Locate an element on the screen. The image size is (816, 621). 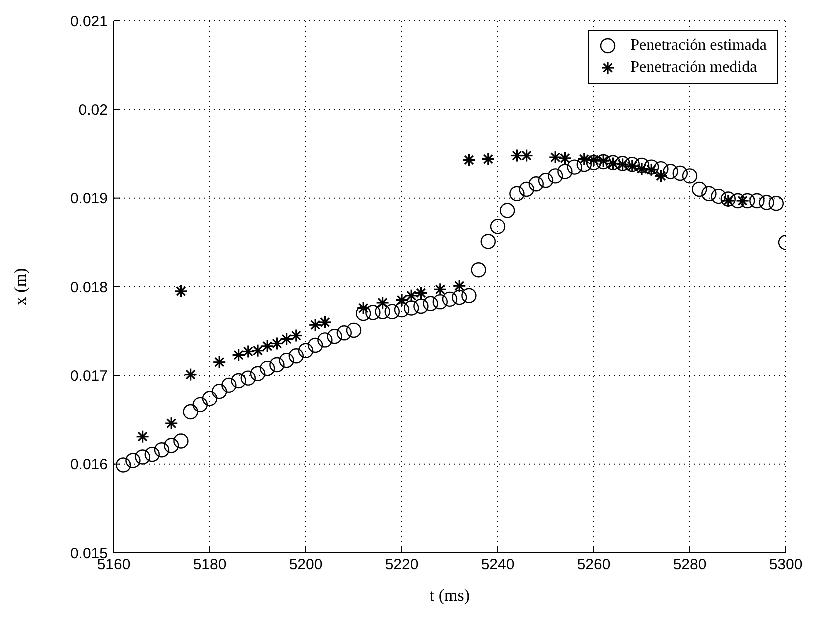
y-tick-label: 0.02 is located at coordinates (93, 110).